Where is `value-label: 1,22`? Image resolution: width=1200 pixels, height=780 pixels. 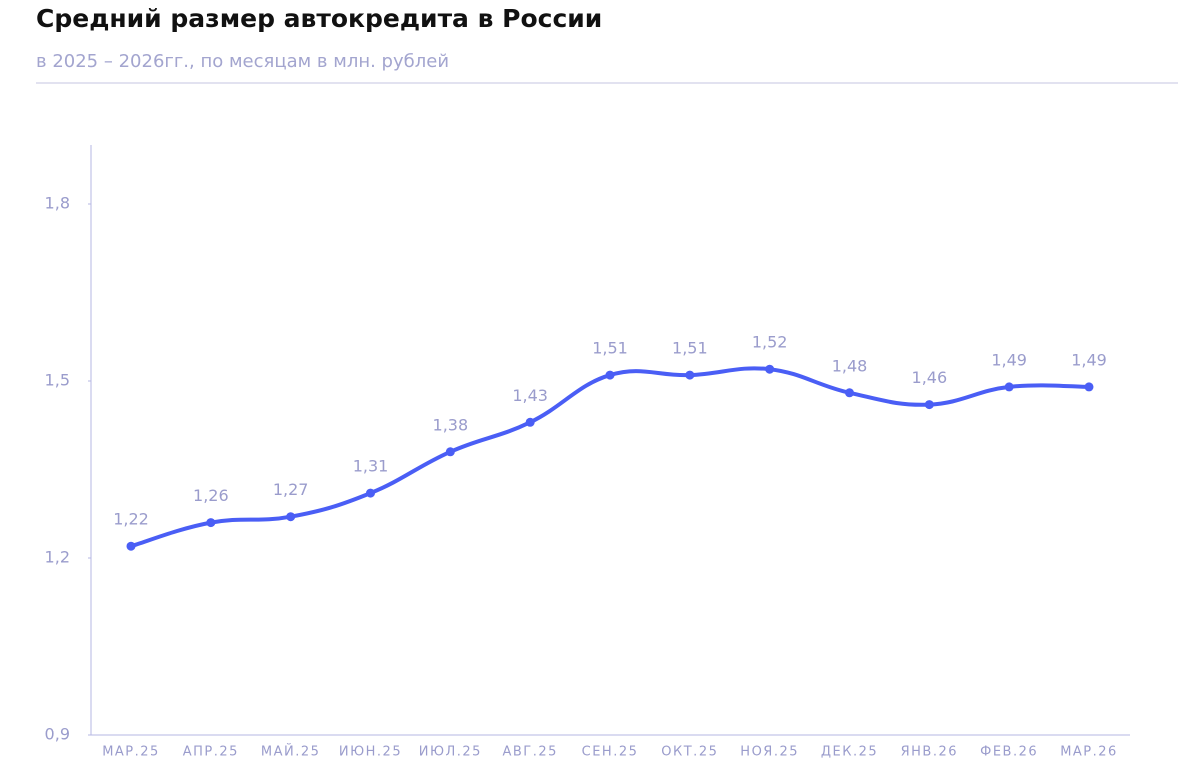
value-label: 1,22 is located at coordinates (131, 519).